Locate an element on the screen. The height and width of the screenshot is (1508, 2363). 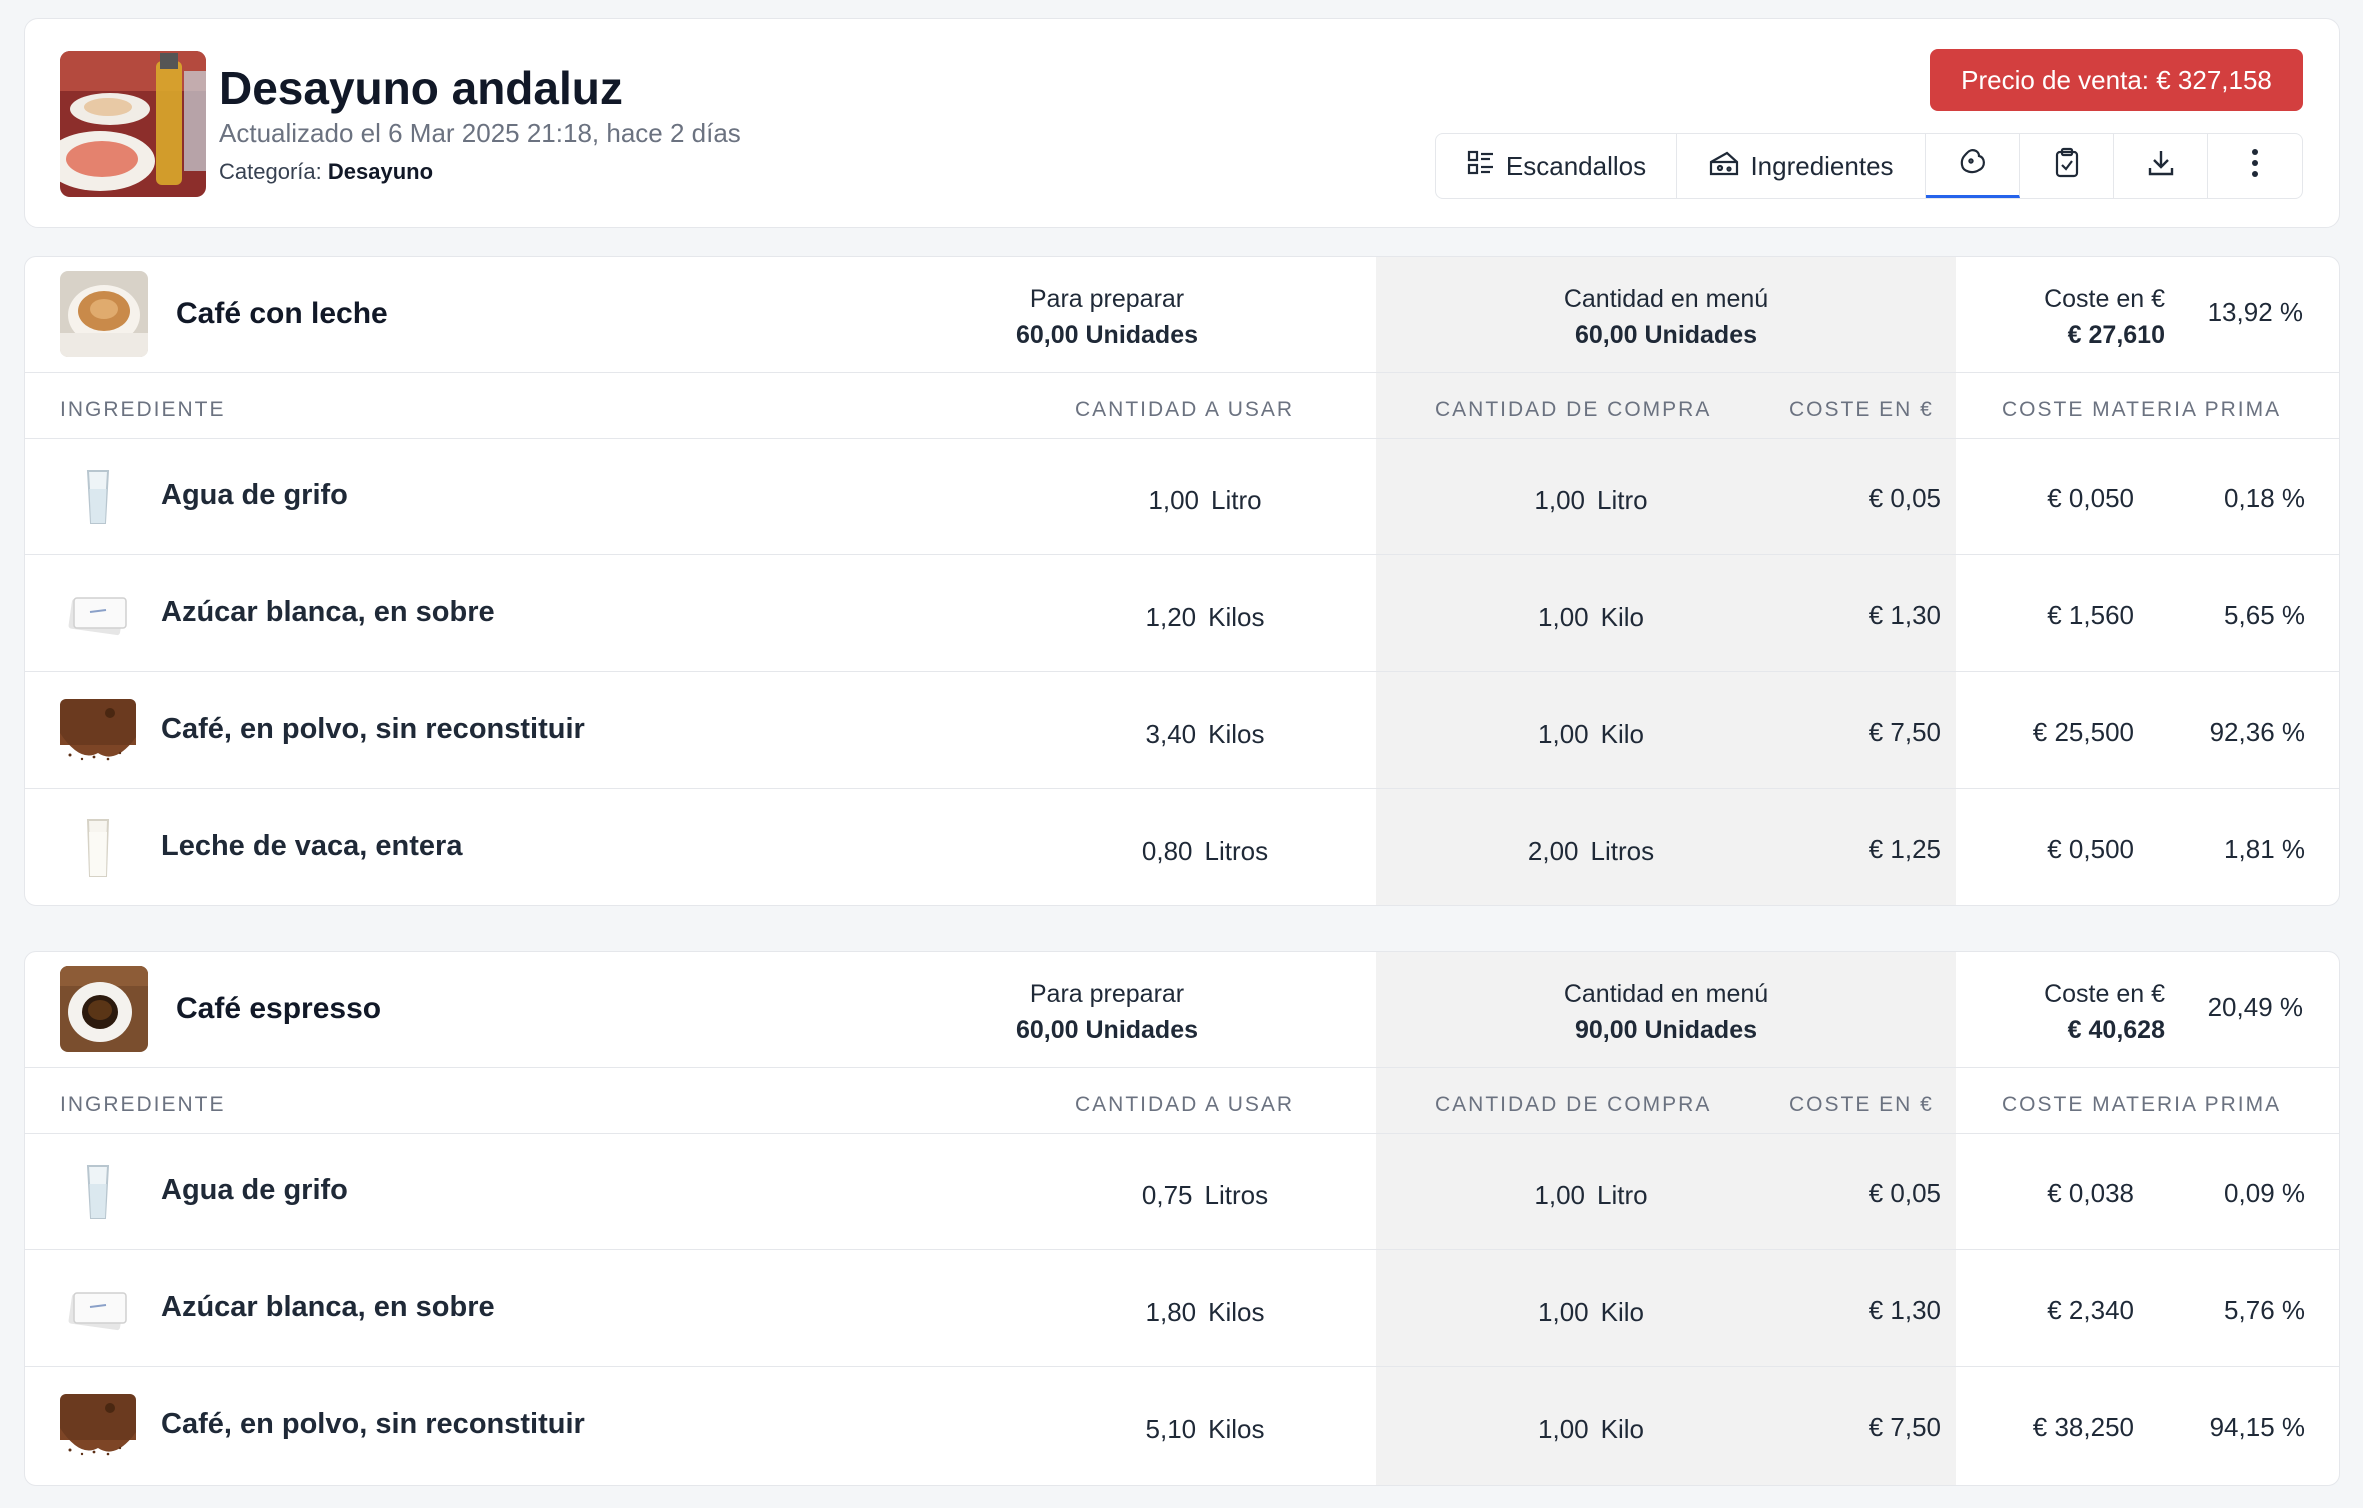
cost-value: € 27,610 is located at coordinates (2116, 335).